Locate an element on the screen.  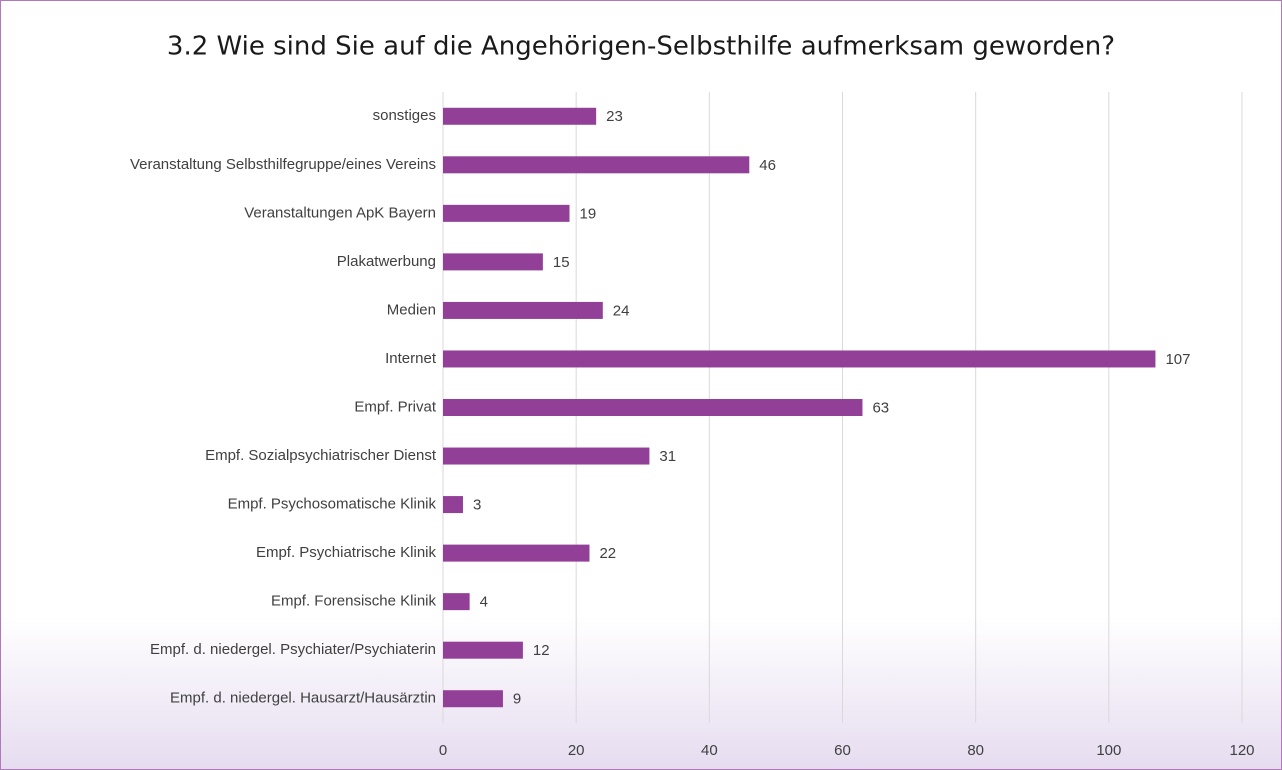
data-label: 19 is located at coordinates (588, 213).